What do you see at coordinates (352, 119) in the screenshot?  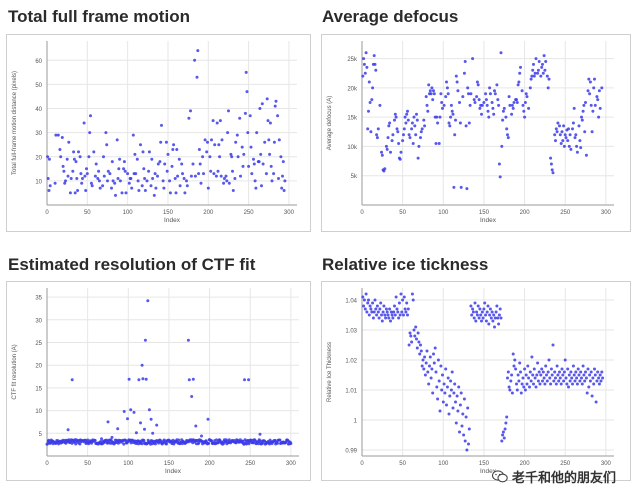 I see `y-tick-label: 15k` at bounding box center [352, 119].